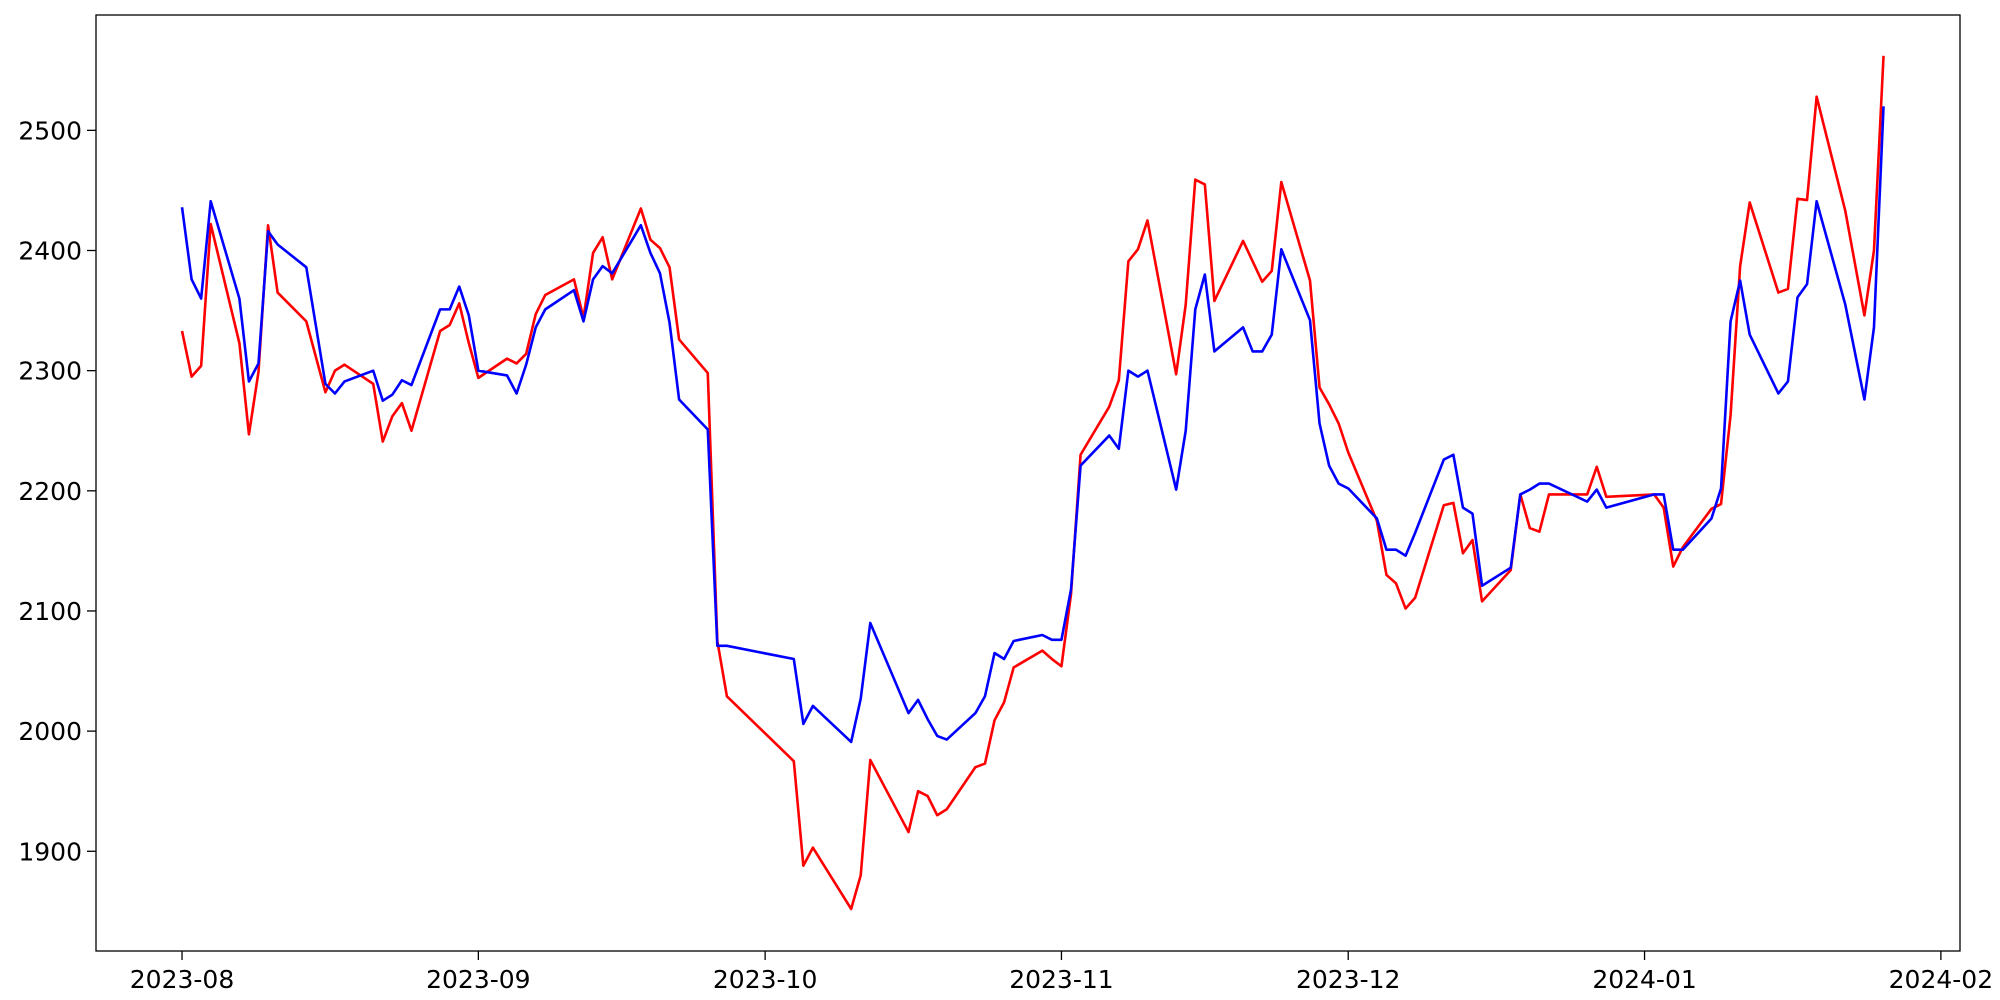 Image resolution: width=2000 pixels, height=1000 pixels. Describe the element at coordinates (478, 979) in the screenshot. I see `x-tick-label: 2023-09` at that location.